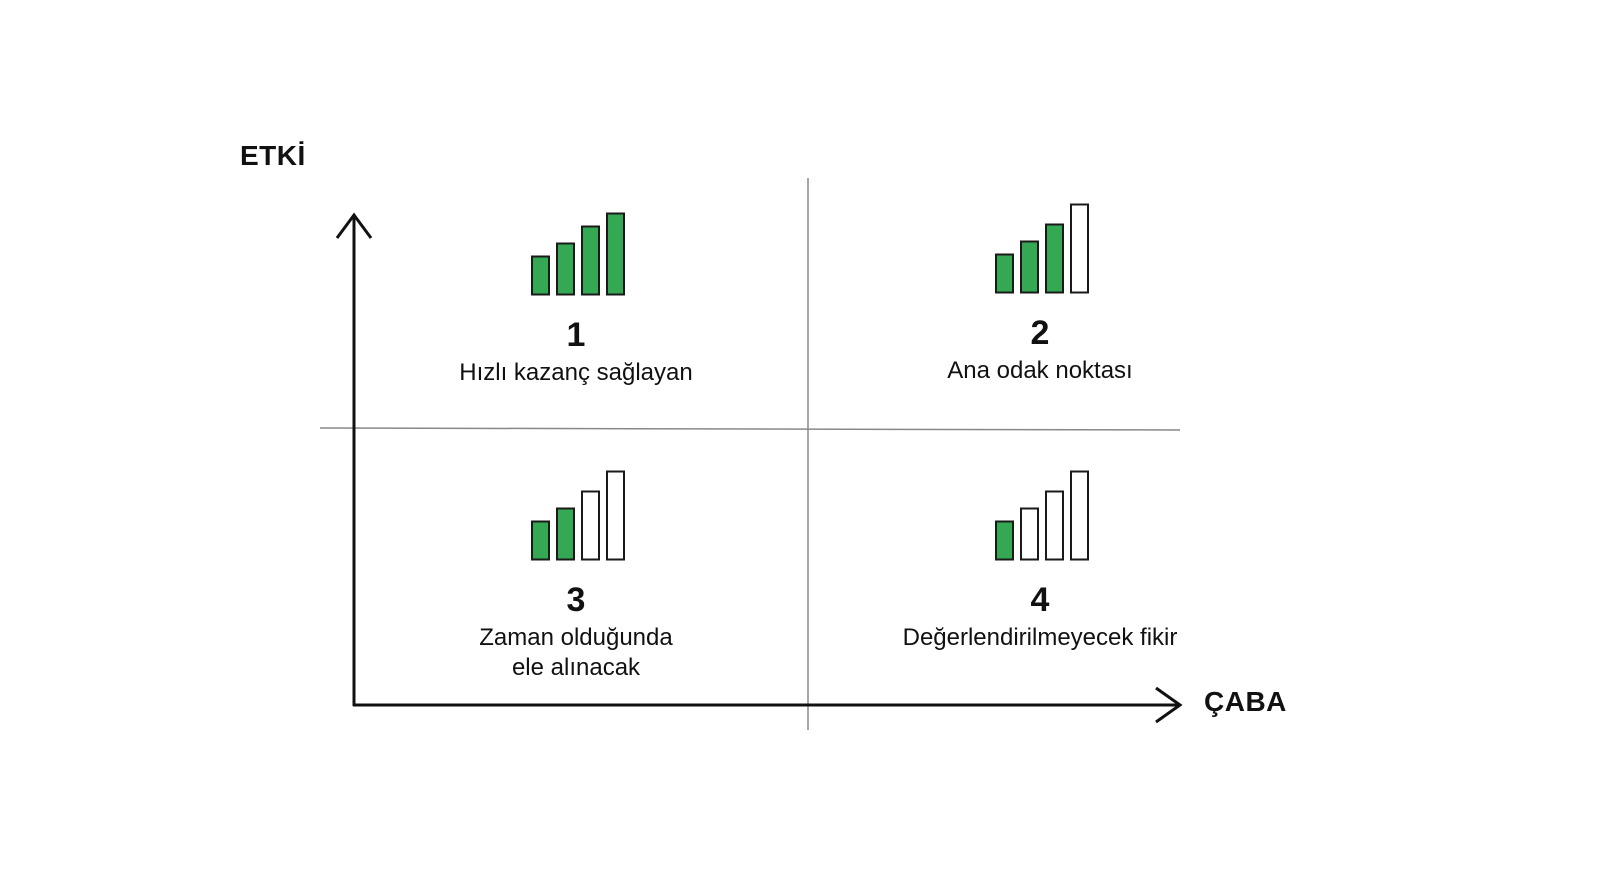 This screenshot has height=885, width=1600. What do you see at coordinates (1245, 701) in the screenshot?
I see `x-axis-label: ÇABA` at bounding box center [1245, 701].